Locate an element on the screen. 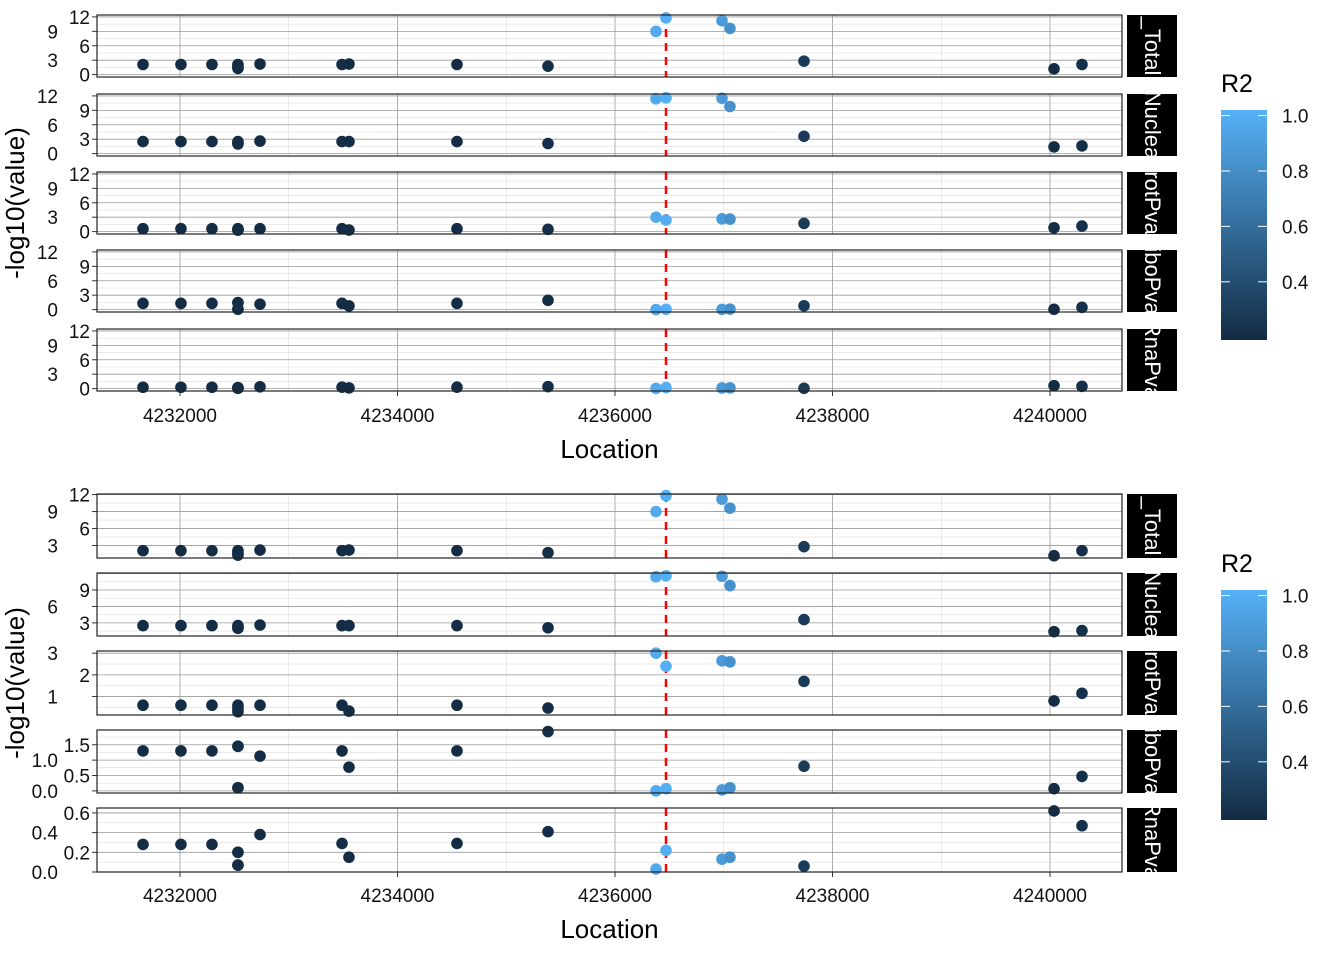 This screenshot has height=965, width=1344. y-tick-label: 0.0 is located at coordinates (45, 873).